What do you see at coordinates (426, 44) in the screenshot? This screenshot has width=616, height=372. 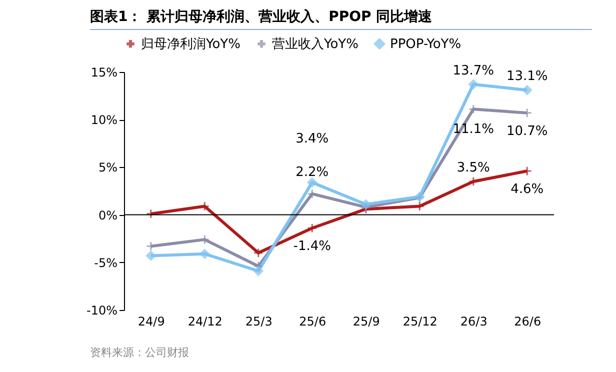 I see `legend-label: PPOP-YoY%` at bounding box center [426, 44].